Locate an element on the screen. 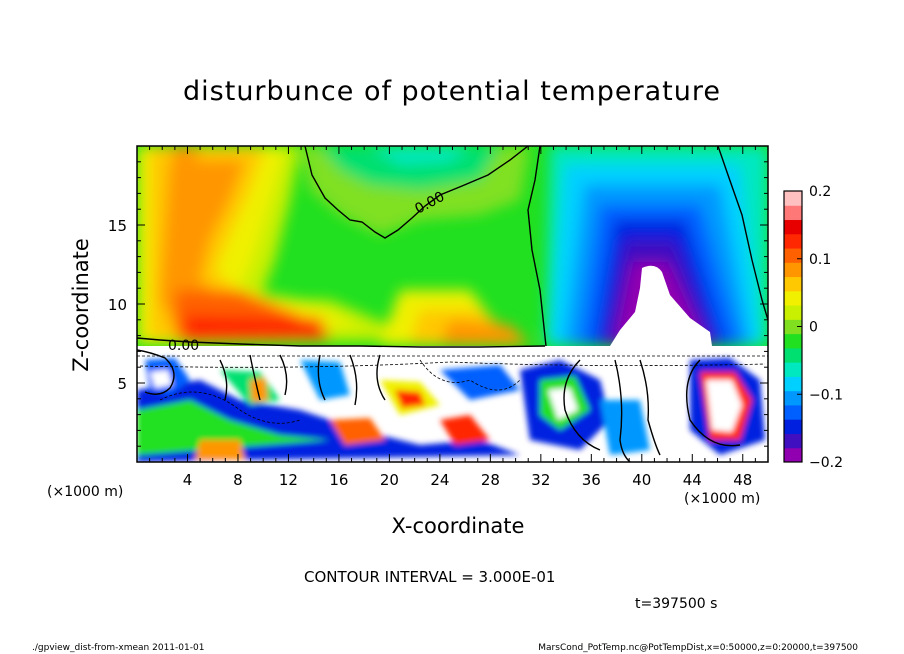  colorbar-tick-label: 0 is located at coordinates (813, 328).